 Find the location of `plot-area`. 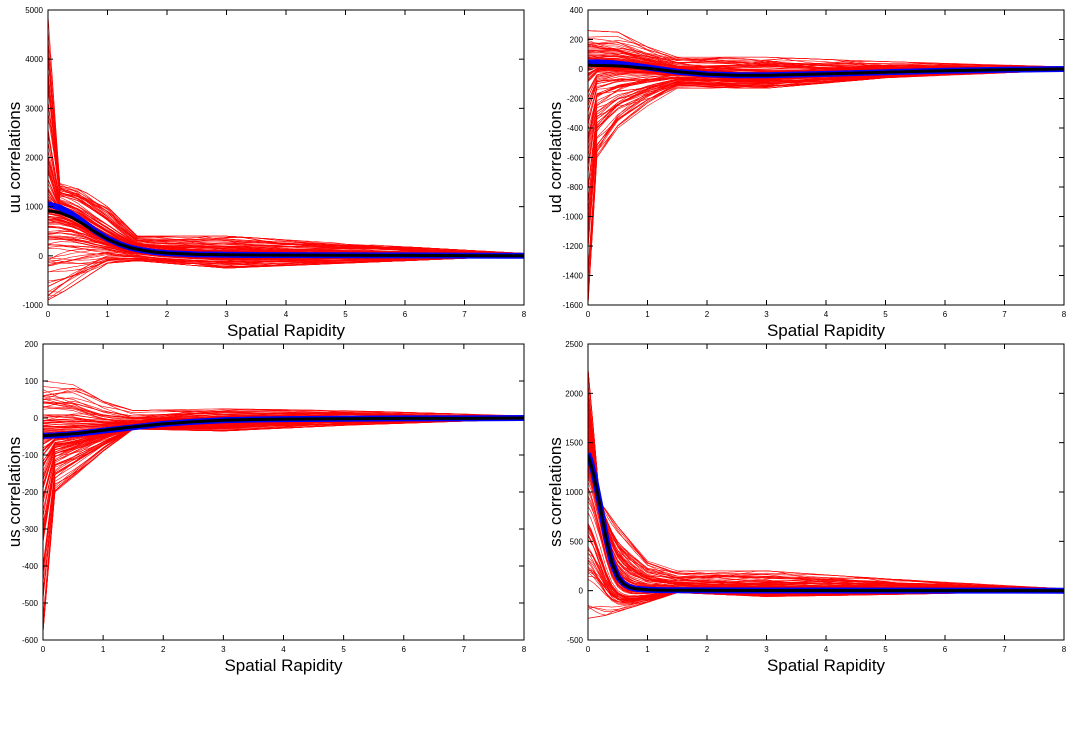

plot-area is located at coordinates (826, 493).